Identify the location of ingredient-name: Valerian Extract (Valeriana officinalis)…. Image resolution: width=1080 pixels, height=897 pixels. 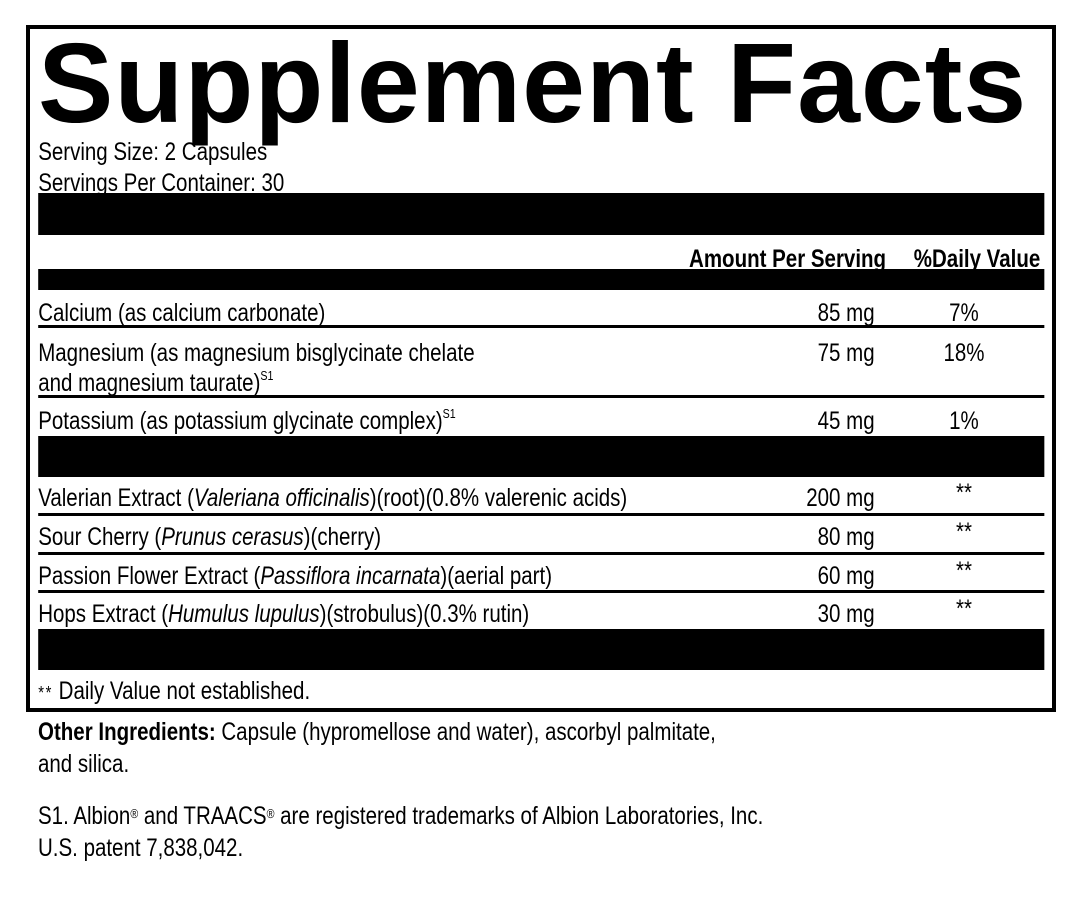
(332, 498).